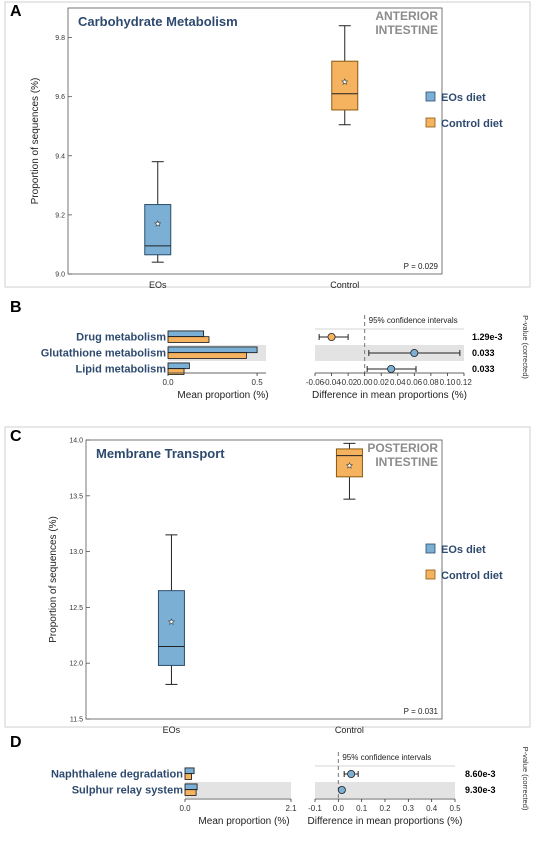 This screenshot has height=848, width=536. I want to click on legend-label: Control diet, so click(472, 576).